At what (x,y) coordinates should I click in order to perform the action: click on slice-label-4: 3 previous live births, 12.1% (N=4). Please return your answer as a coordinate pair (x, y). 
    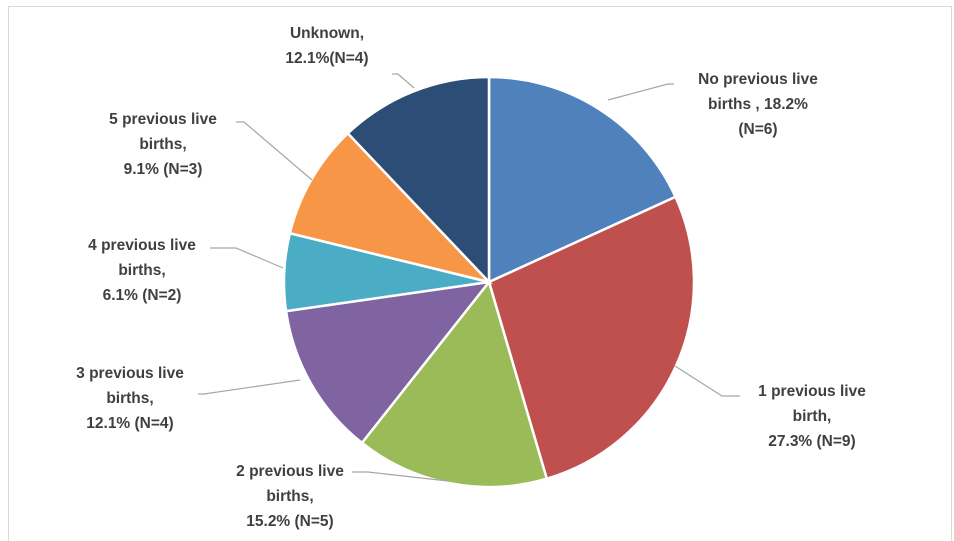
    Looking at the image, I should click on (130, 398).